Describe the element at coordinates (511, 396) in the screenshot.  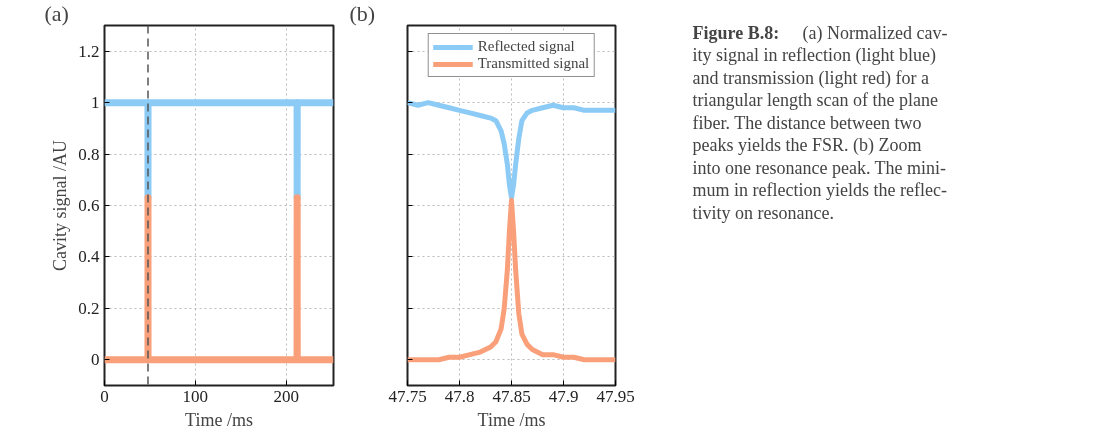
I see `x-tick-label: 47.85` at that location.